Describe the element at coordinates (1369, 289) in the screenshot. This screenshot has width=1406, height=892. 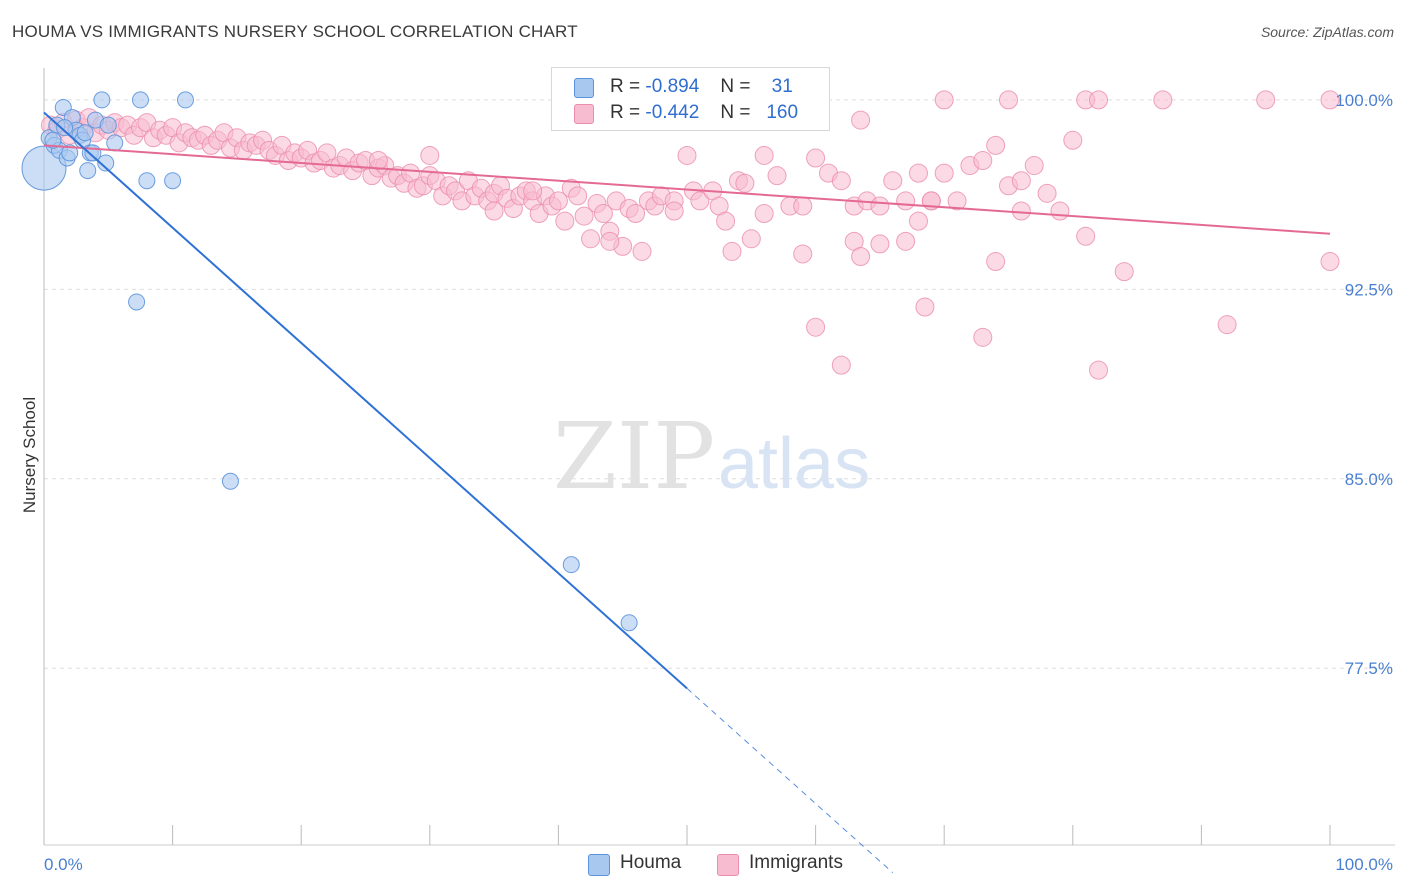
I see `y-tick-label: 92.5%` at that location.